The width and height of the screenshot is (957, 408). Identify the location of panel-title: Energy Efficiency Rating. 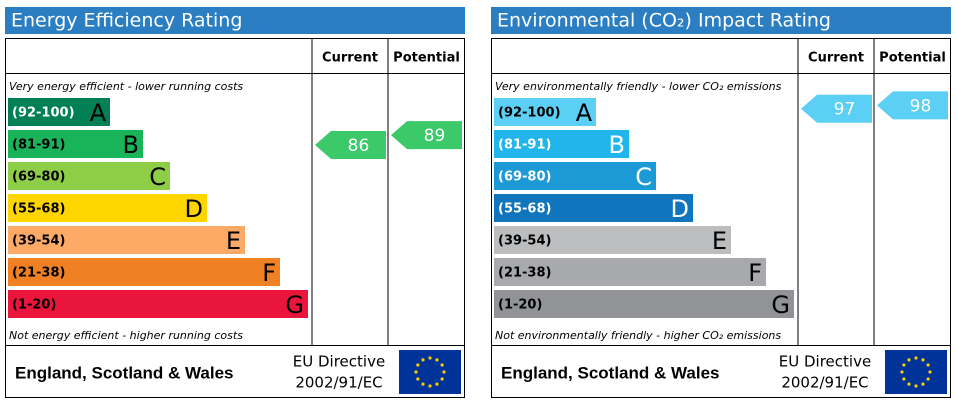
(126, 21).